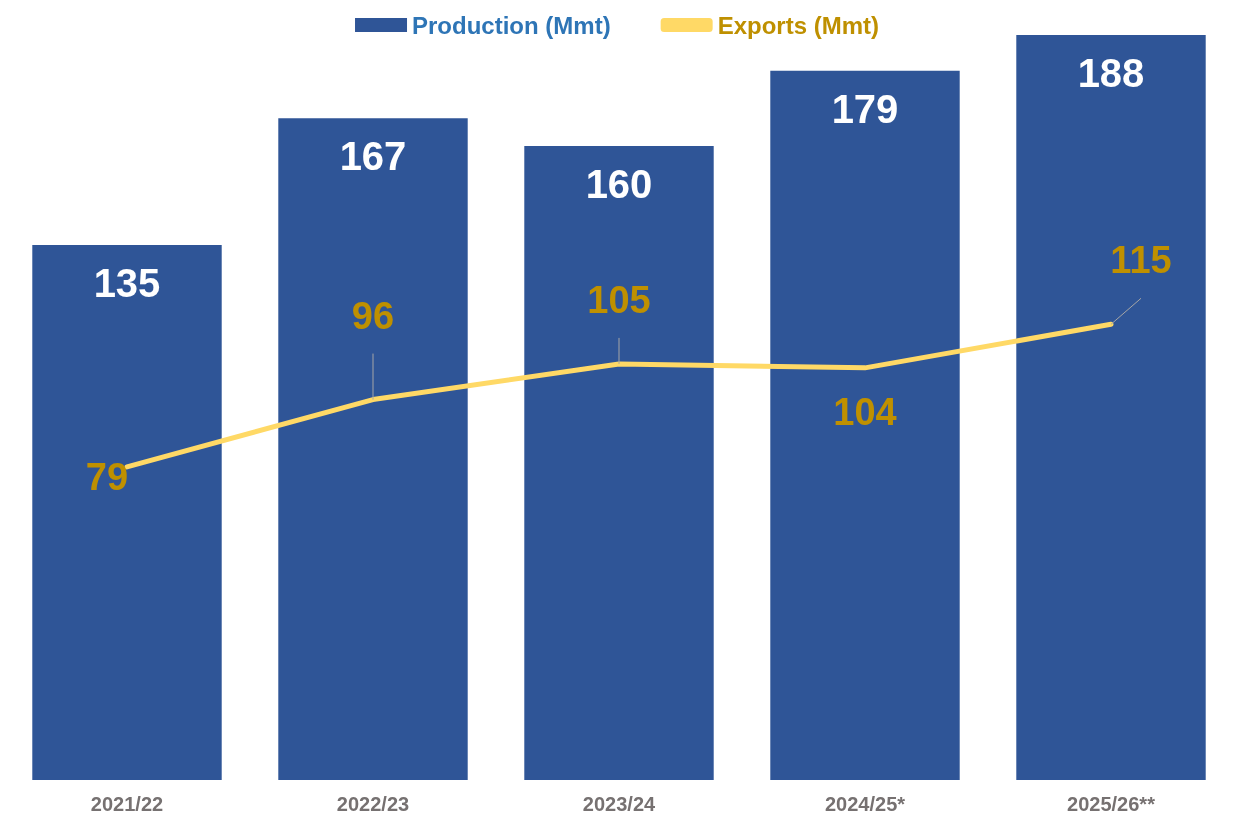 This screenshot has height=818, width=1234. I want to click on x-tick-label: 2022/23, so click(373, 804).